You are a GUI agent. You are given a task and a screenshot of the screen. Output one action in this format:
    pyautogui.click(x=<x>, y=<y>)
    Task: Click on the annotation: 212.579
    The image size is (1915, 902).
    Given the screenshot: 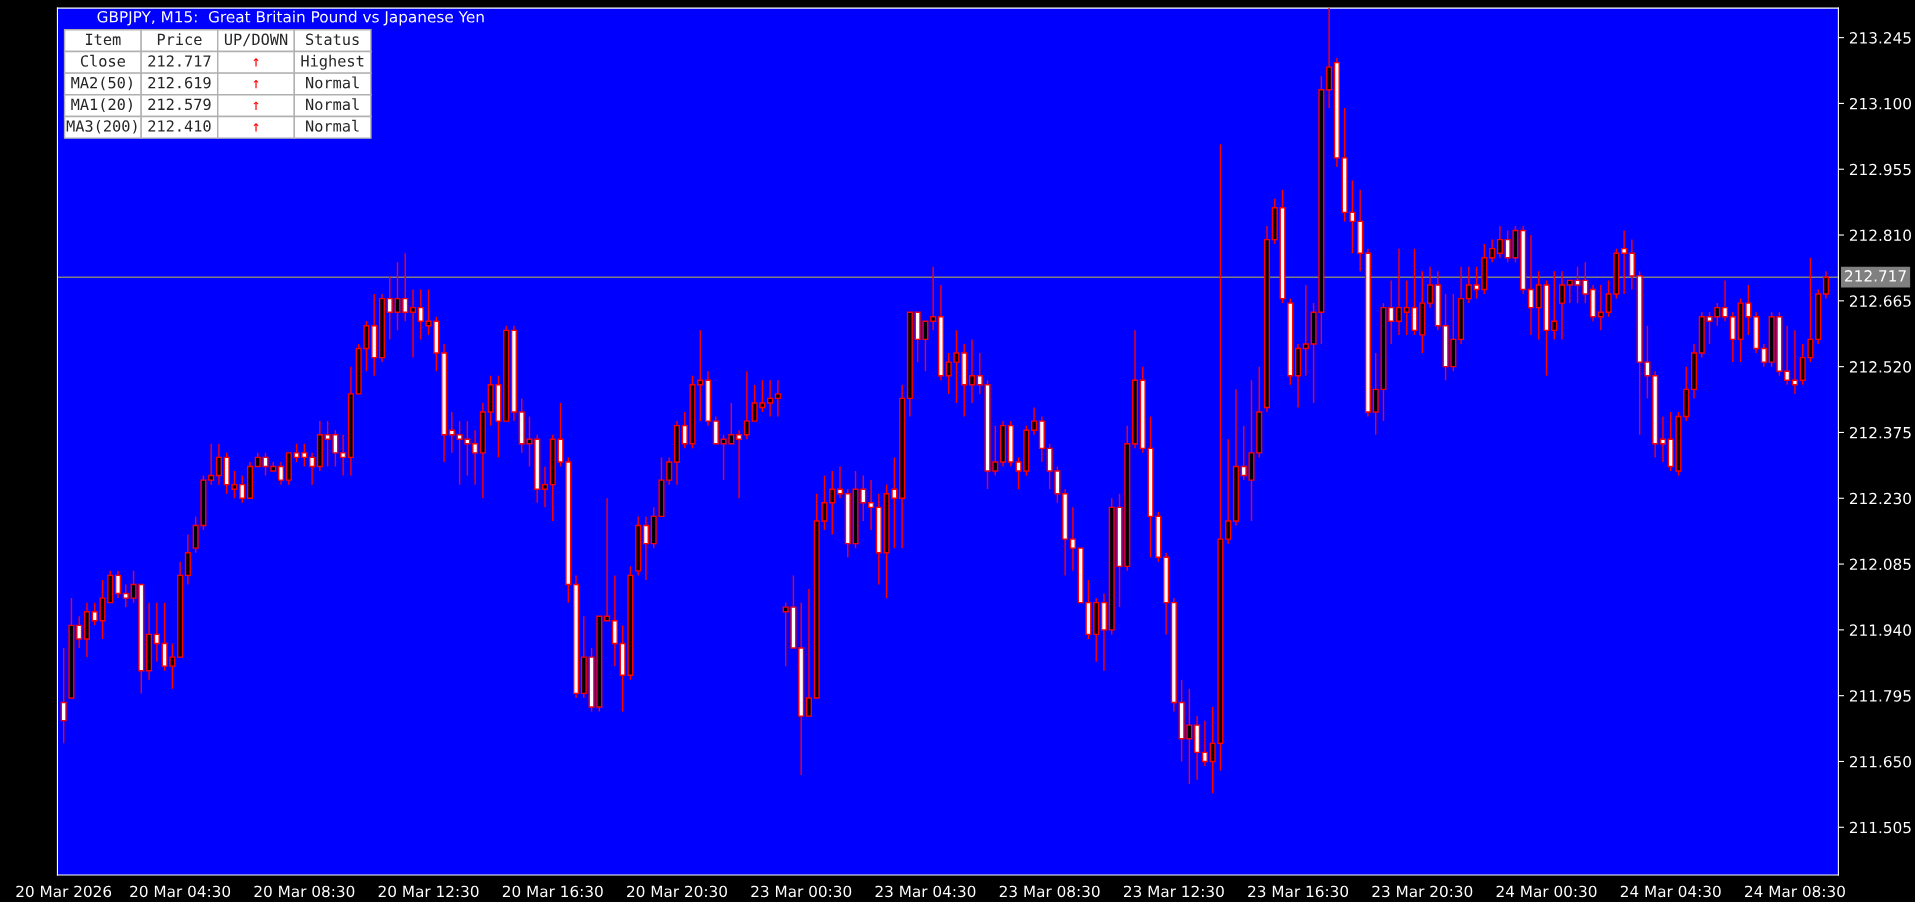 What is the action you would take?
    pyautogui.click(x=179, y=104)
    